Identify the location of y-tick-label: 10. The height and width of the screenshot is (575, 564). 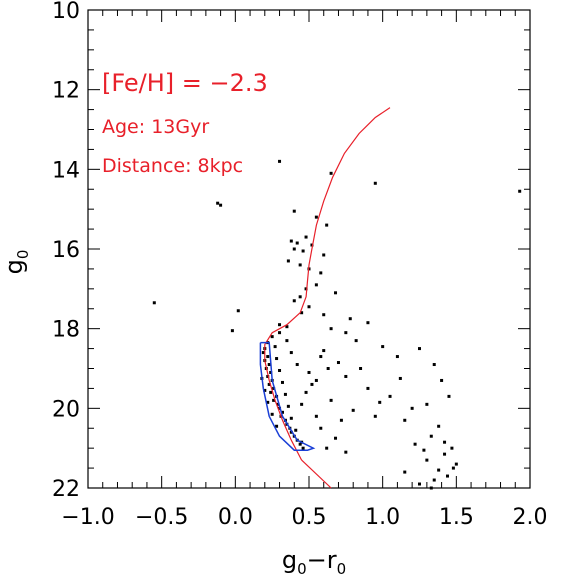
(66, 12).